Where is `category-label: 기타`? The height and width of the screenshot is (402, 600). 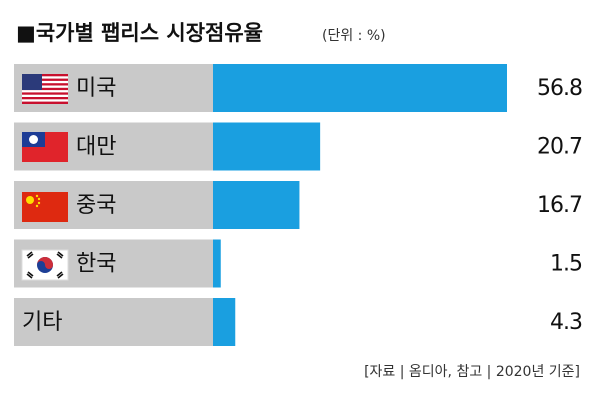
category-label: 기타 is located at coordinates (42, 322).